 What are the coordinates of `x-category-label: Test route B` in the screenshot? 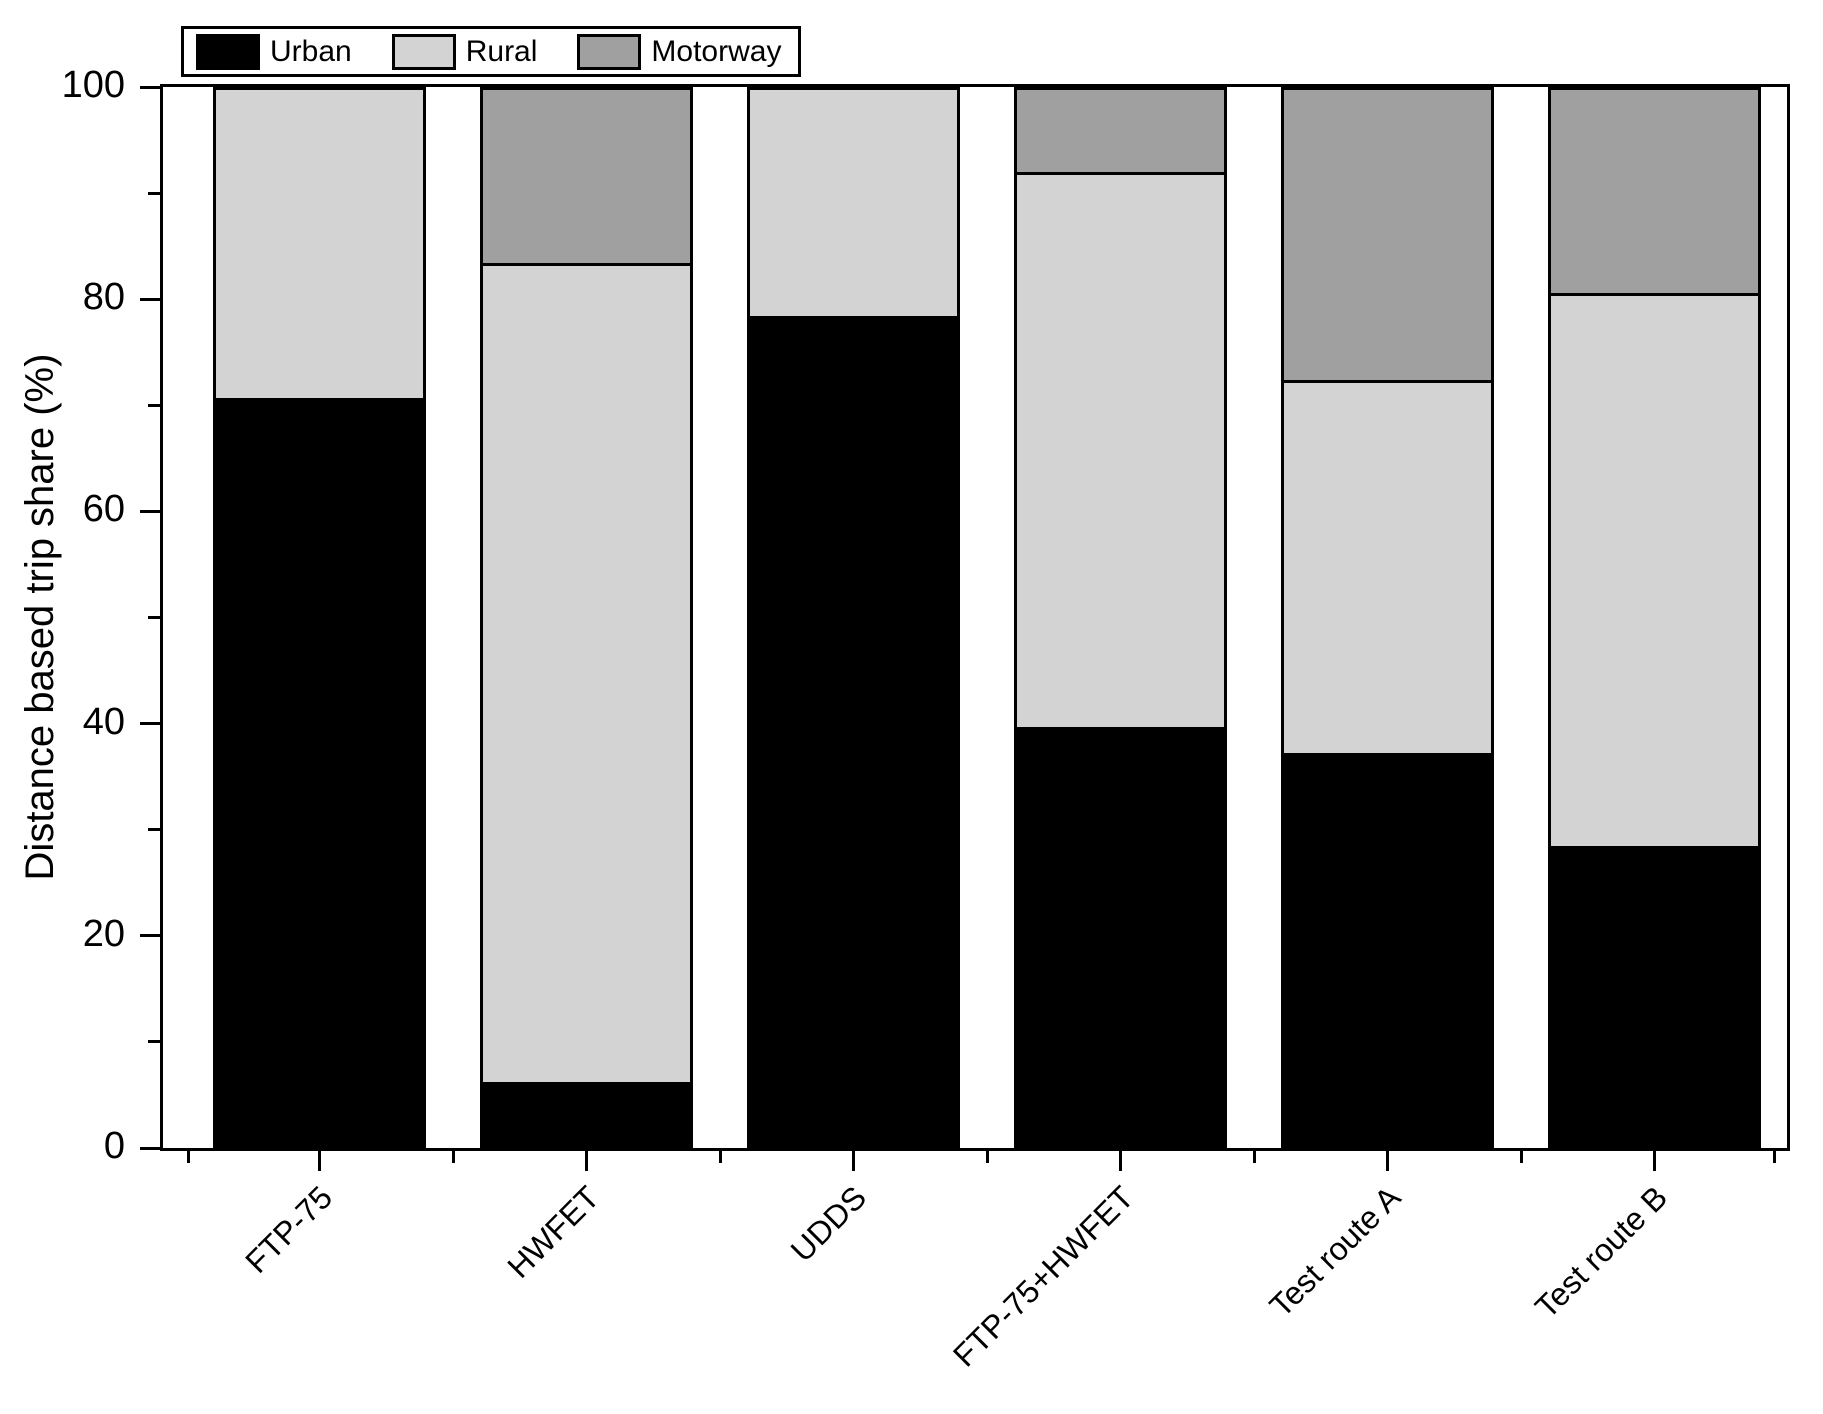 It's located at (1601, 1252).